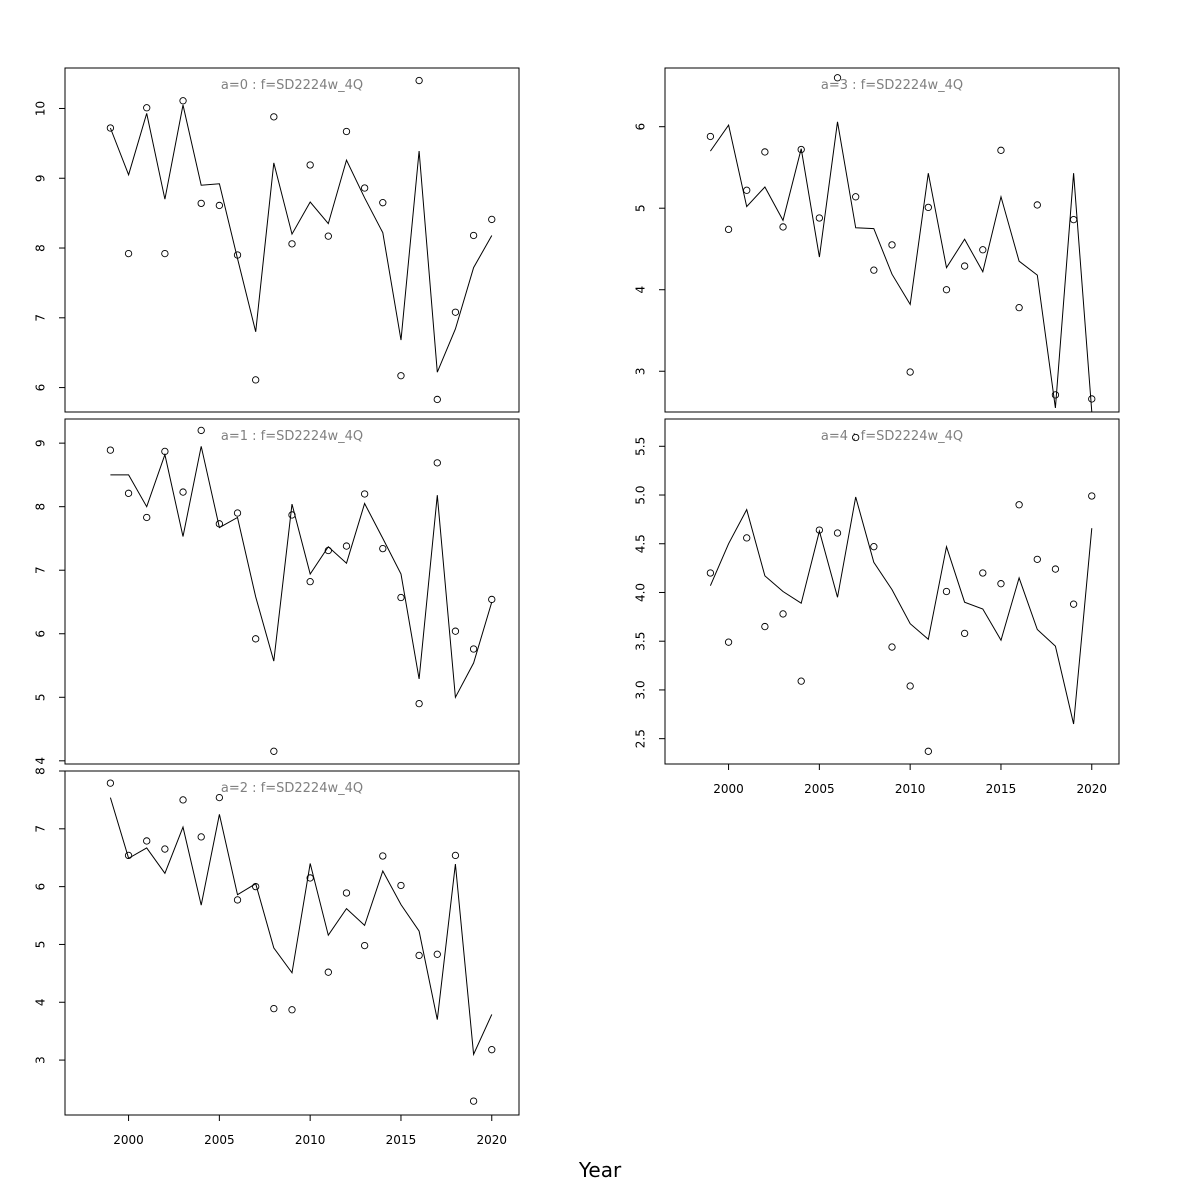 This screenshot has height=1200, width=1200. I want to click on y-tick-label: 9, so click(41, 443).